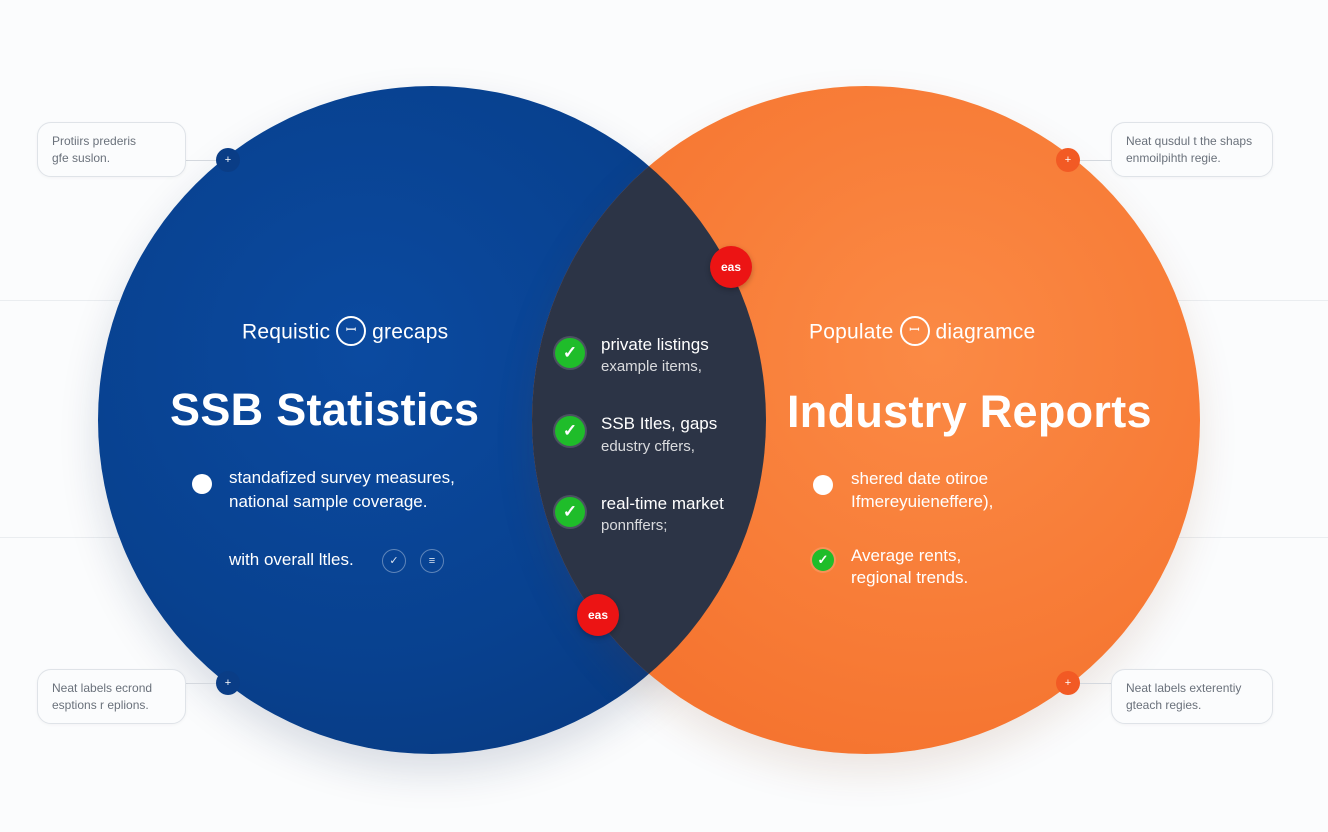 This screenshot has height=832, width=1328. I want to click on right-check-line2: regional trends., so click(910, 577).